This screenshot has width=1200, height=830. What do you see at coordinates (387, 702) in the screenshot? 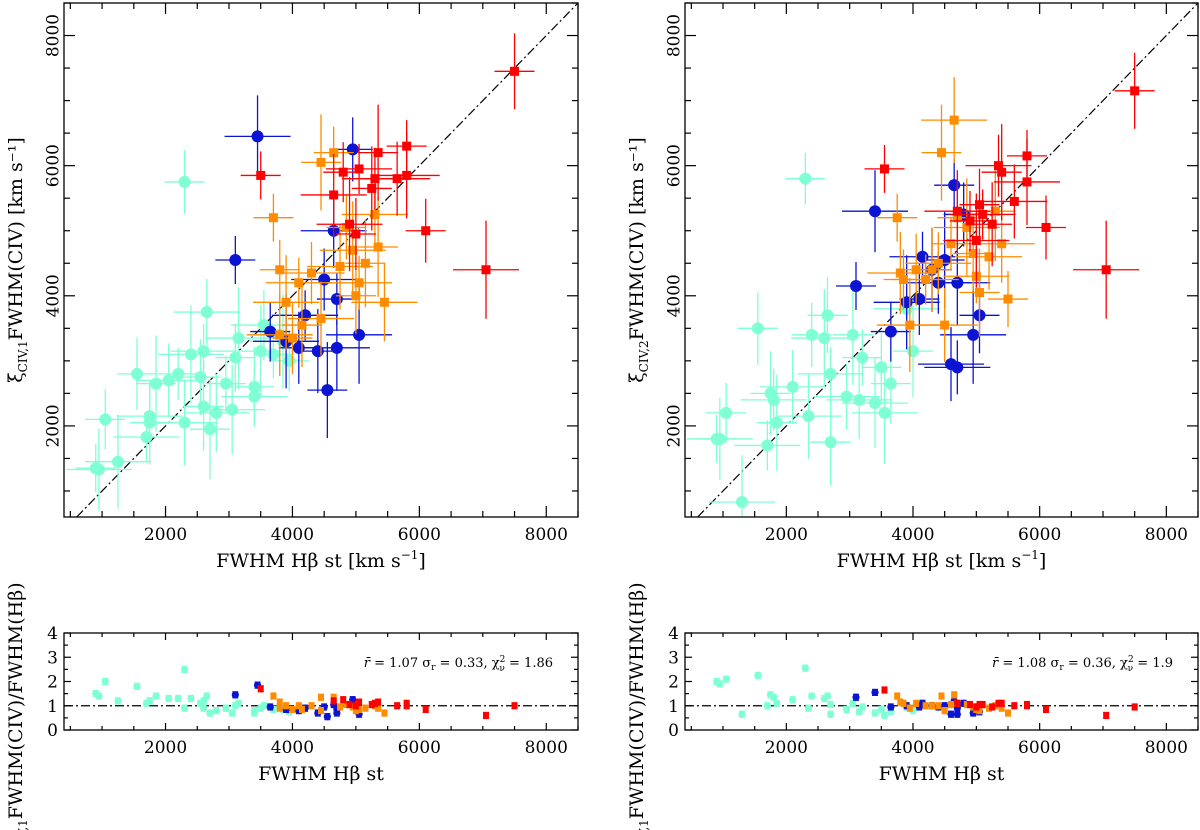
I see `group-red-series` at bounding box center [387, 702].